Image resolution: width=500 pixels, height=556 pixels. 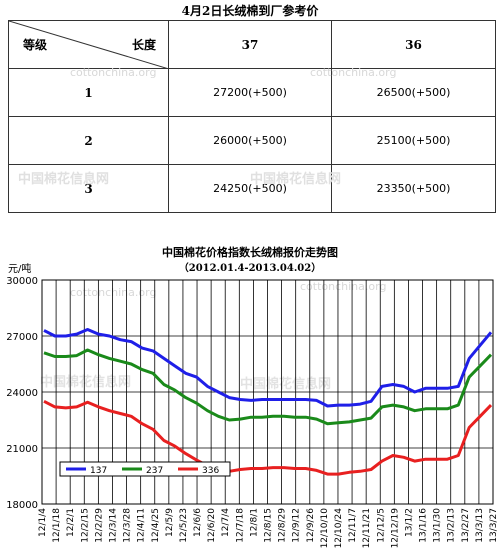 I want to click on y-axis-label: 元/吨, so click(x=19, y=268).